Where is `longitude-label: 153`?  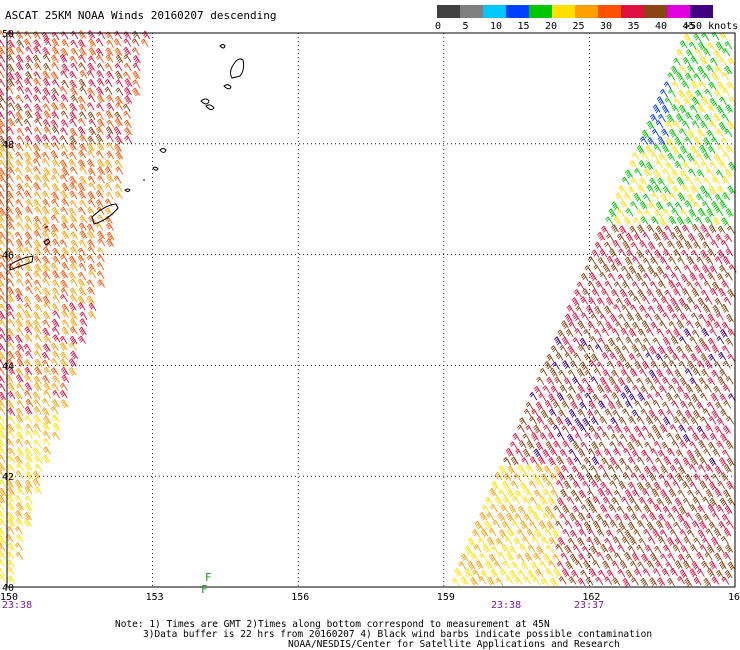
longitude-label: 153 is located at coordinates (155, 597).